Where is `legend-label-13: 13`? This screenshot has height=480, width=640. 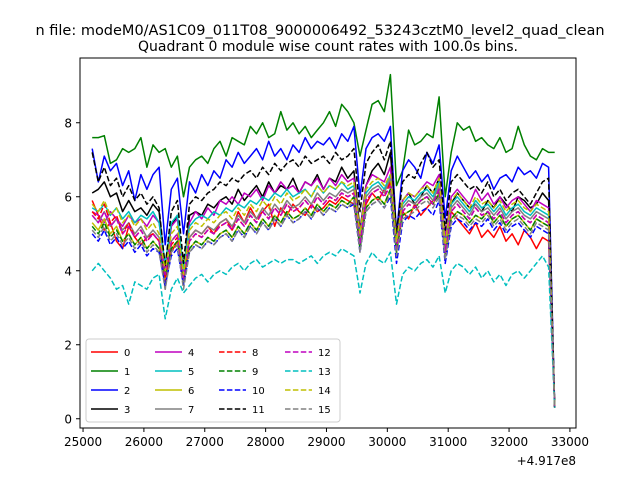
legend-label-13: 13 is located at coordinates (324, 372).